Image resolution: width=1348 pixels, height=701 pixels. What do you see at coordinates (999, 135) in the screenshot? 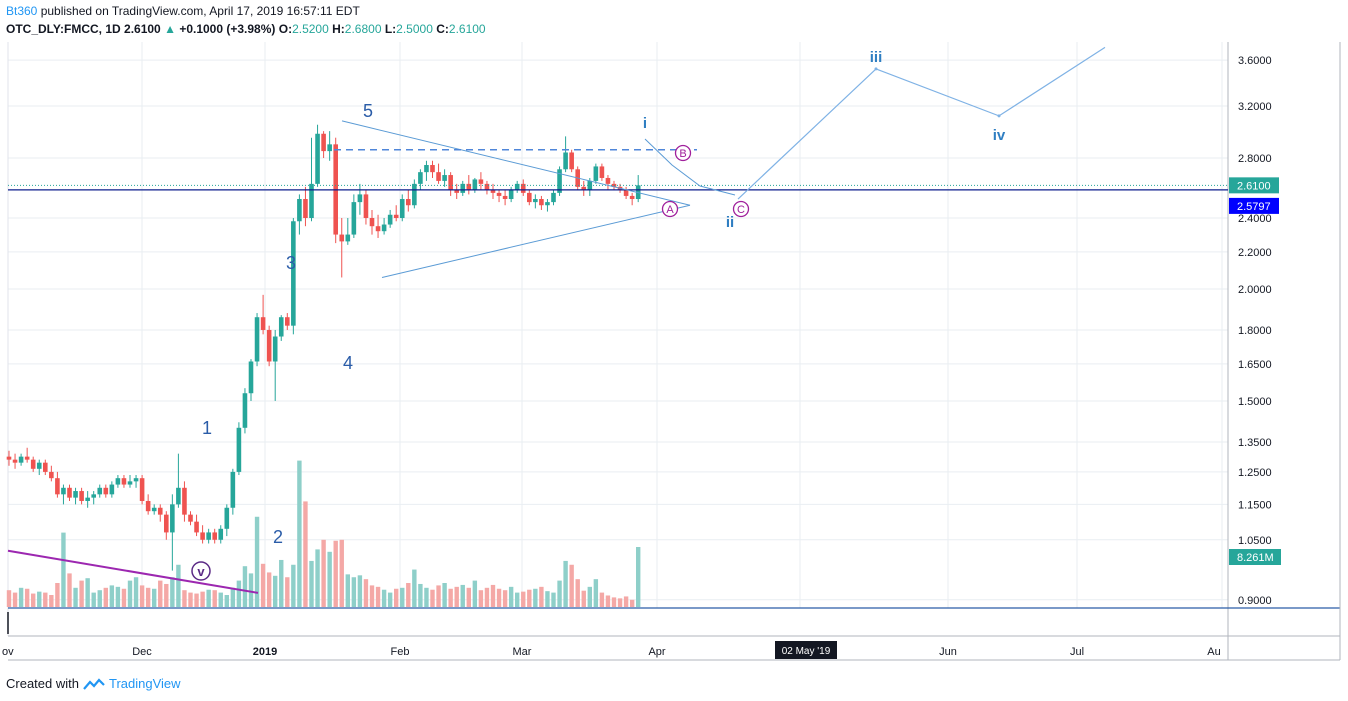
I see `wave-label-iv: iv` at bounding box center [999, 135].